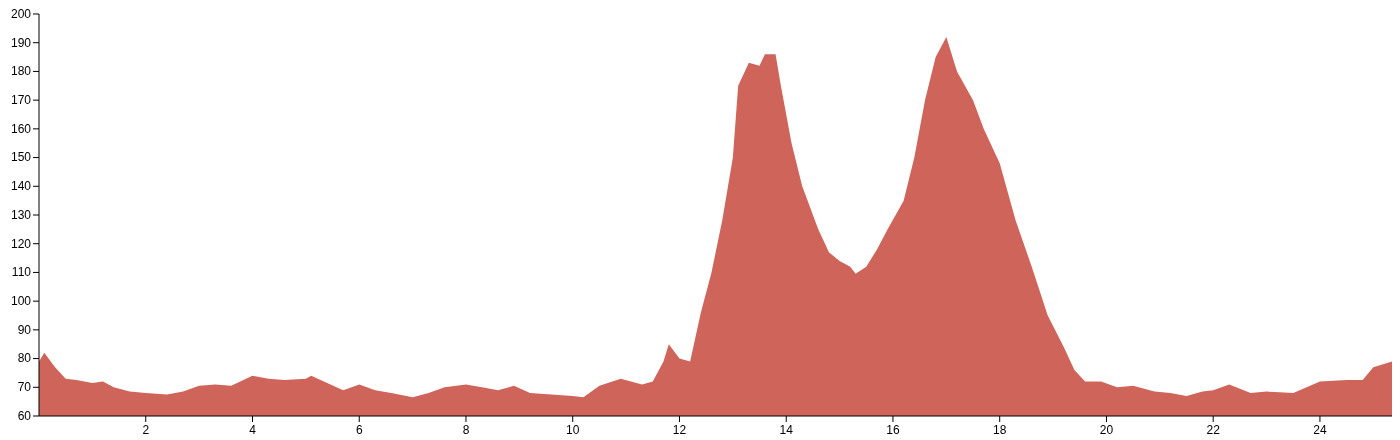 The width and height of the screenshot is (1400, 440). What do you see at coordinates (21, 42) in the screenshot?
I see `y-tick-label: 190` at bounding box center [21, 42].